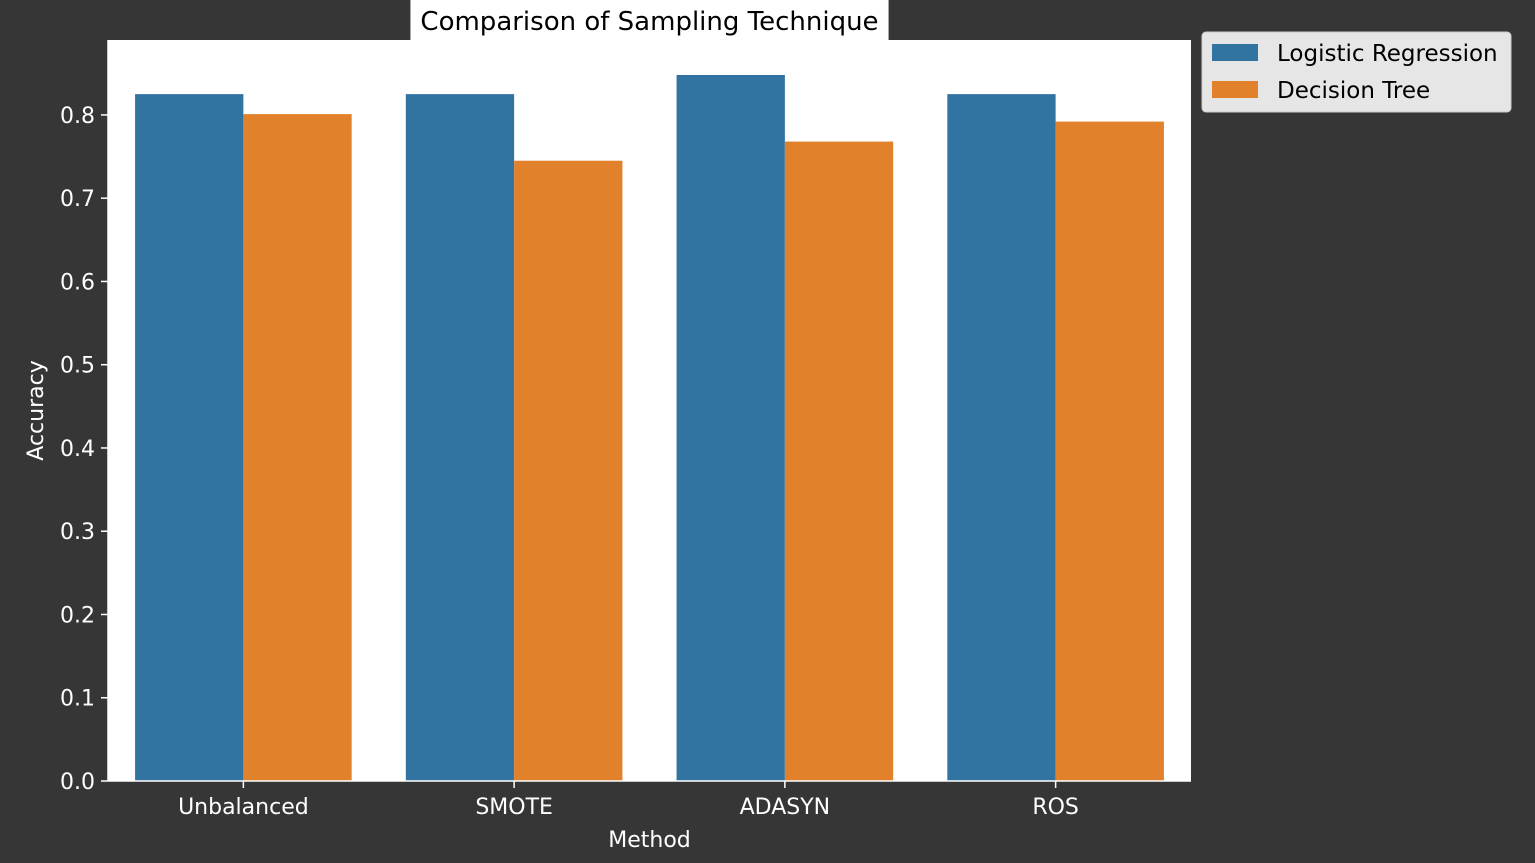  I want to click on x-tick-label: ROS, so click(1055, 807).